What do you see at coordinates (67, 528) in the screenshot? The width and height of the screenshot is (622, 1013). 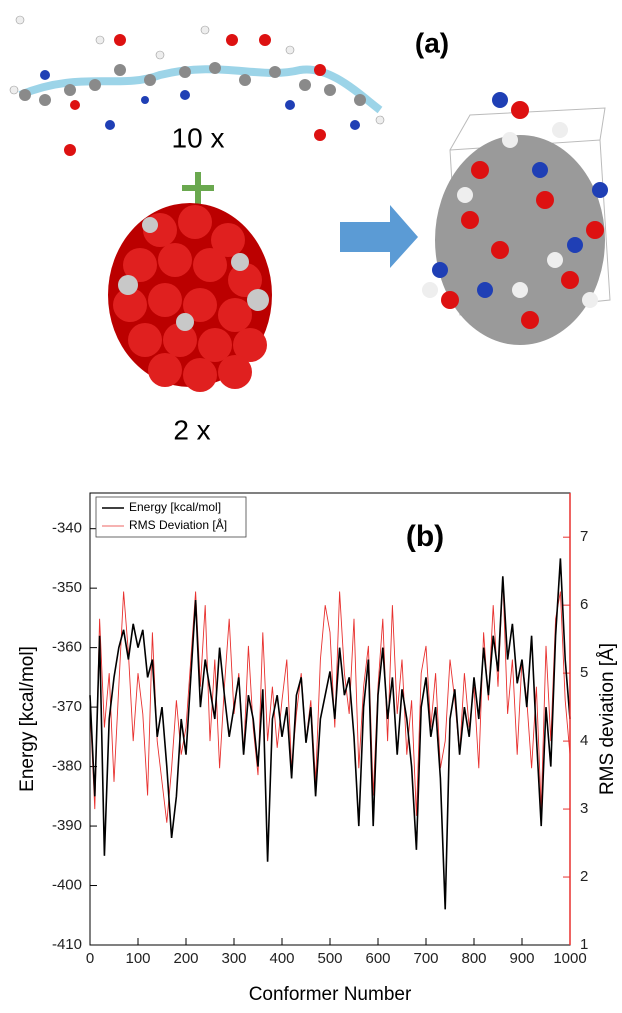 I see `y-tick-label: -340` at bounding box center [67, 528].